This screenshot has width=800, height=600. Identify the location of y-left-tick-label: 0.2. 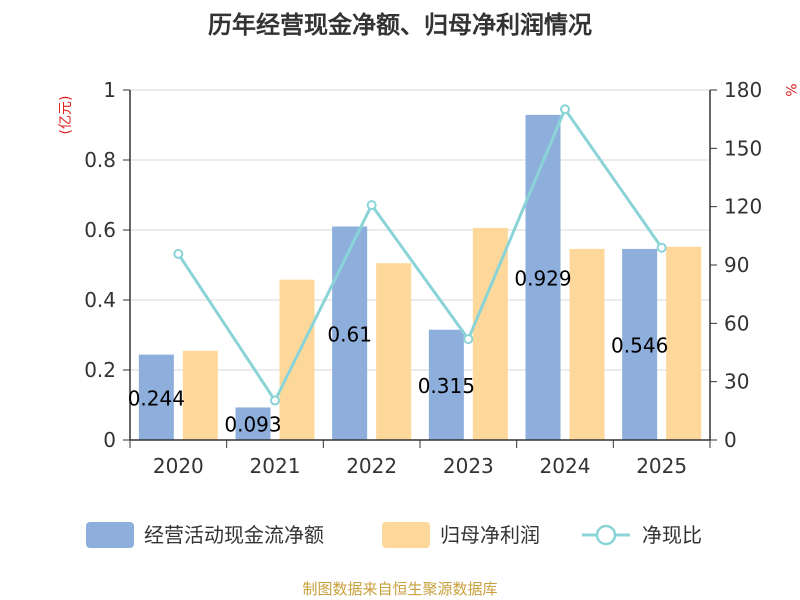
(100, 370).